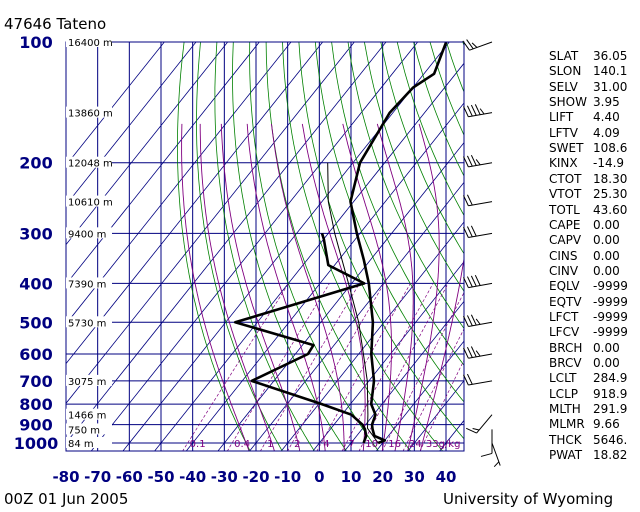 Image resolution: width=640 pixels, height=512 pixels. What do you see at coordinates (563, 86) in the screenshot?
I see `station-param-name: SELV` at bounding box center [563, 86].